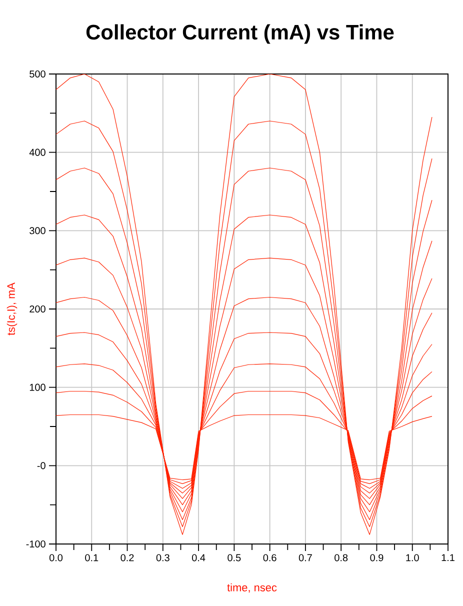  What do you see at coordinates (91, 558) in the screenshot?
I see `x-tick-label: 0.1` at bounding box center [91, 558].